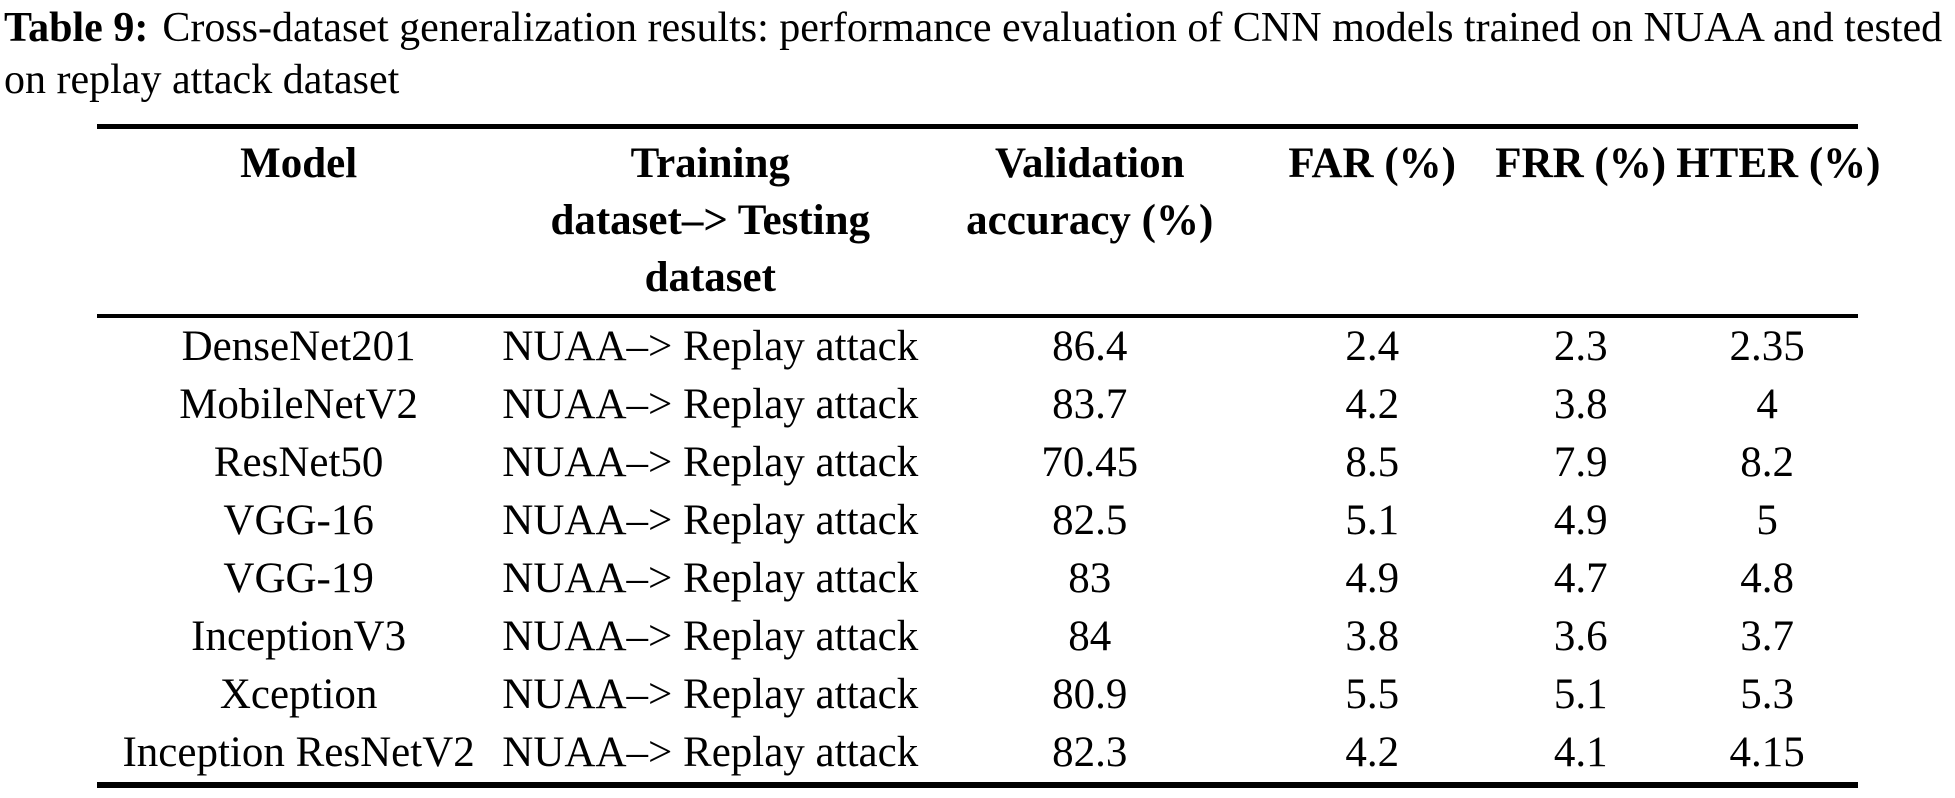 The width and height of the screenshot is (1955, 798). Describe the element at coordinates (76, 28) in the screenshot. I see `table-caption-label: Table 9:` at that location.